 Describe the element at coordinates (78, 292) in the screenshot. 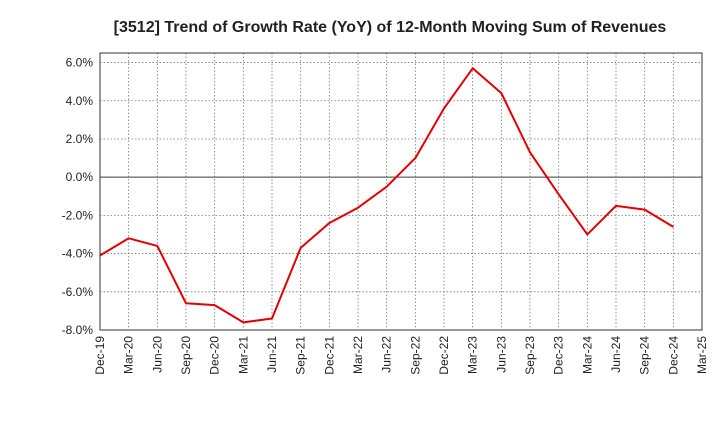

I see `y-tick-label: -6.0%` at that location.